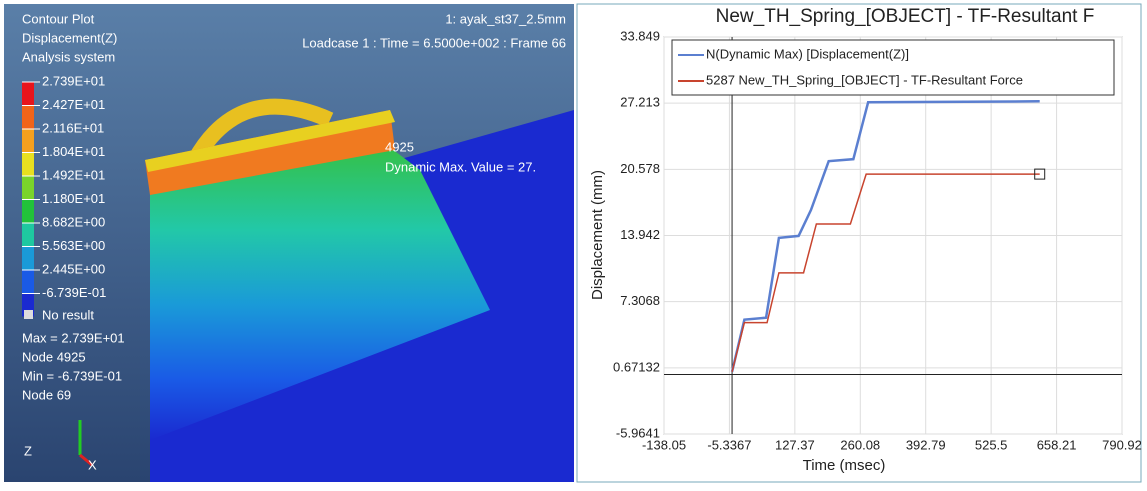 The width and height of the screenshot is (1147, 491). Describe the element at coordinates (893, 67) in the screenshot. I see `legend-box` at that location.